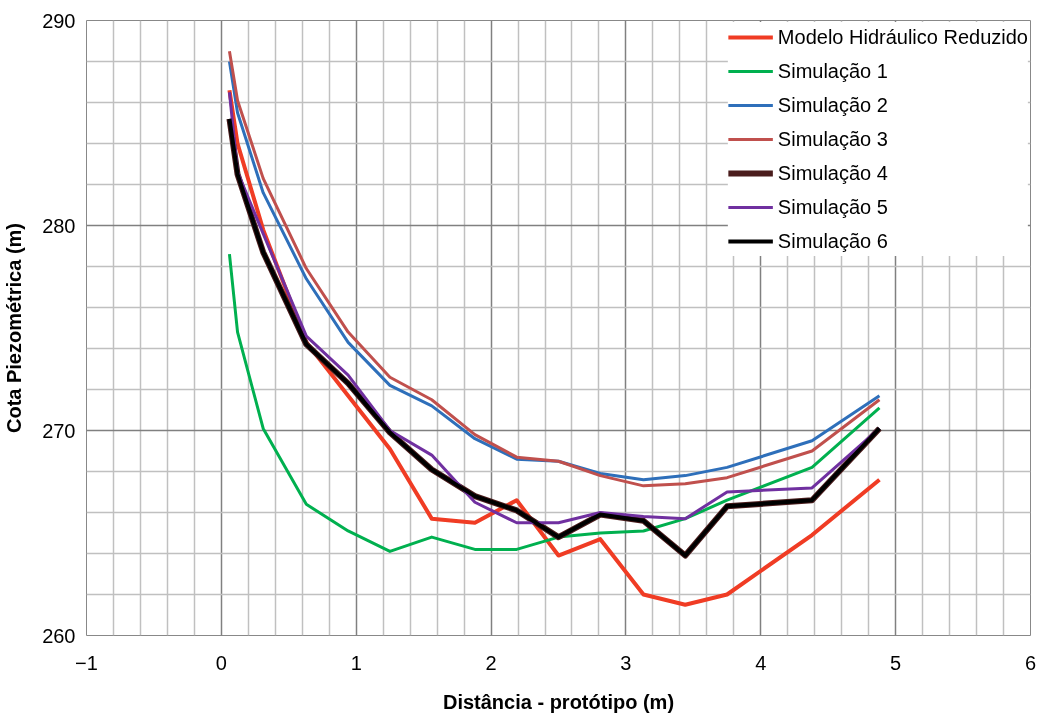 The width and height of the screenshot is (1051, 722). What do you see at coordinates (626, 662) in the screenshot?
I see `x-tick-label: 3` at bounding box center [626, 662].